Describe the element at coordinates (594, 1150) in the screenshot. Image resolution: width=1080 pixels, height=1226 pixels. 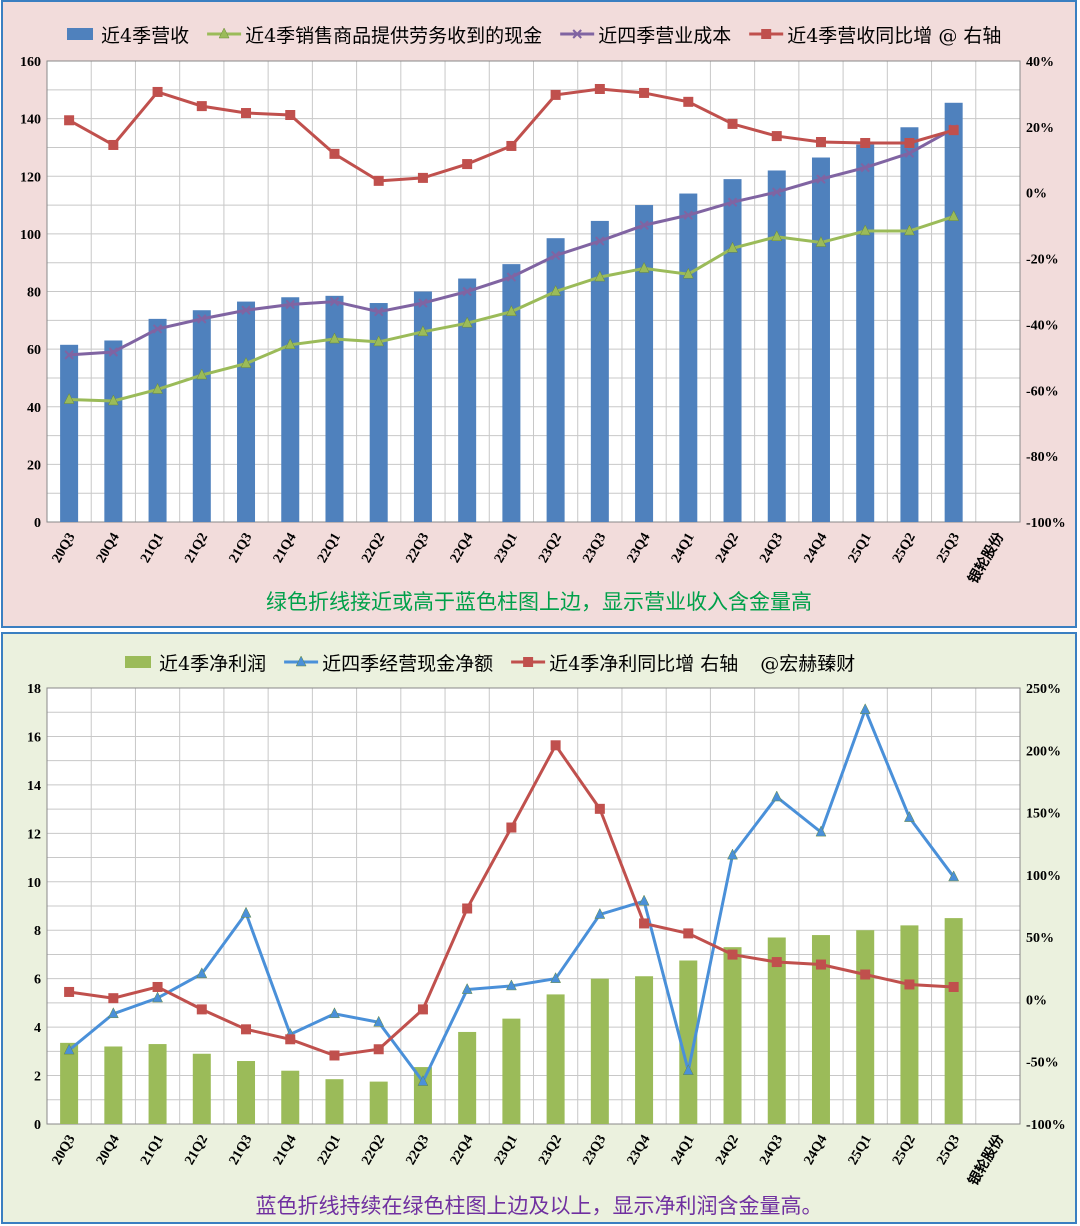
I see `x-tick-label: 23Q3` at that location.